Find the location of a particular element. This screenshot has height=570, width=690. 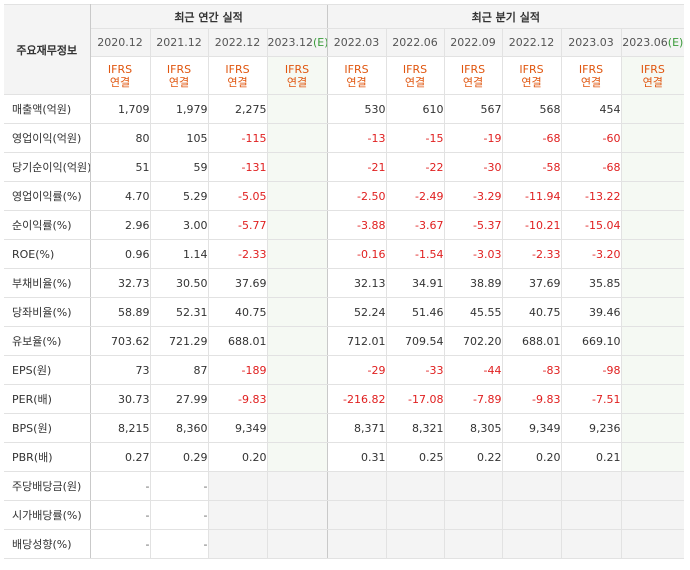

value-cell: 37.69 is located at coordinates (237, 283).